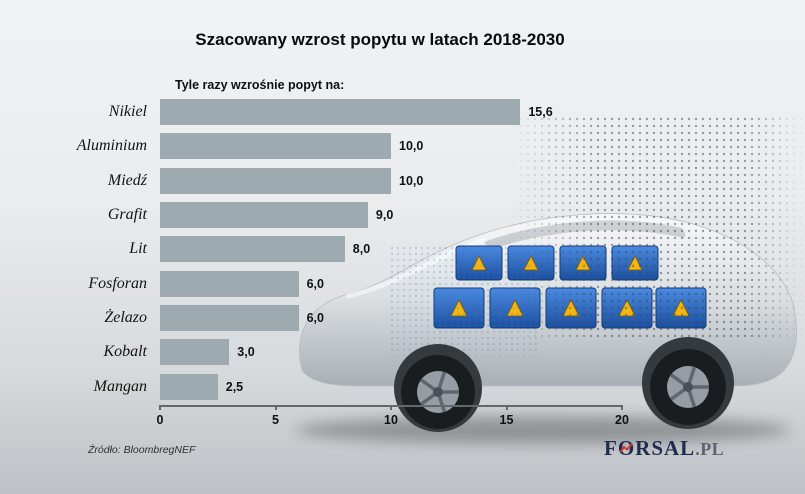 The width and height of the screenshot is (805, 494). I want to click on bar-row: Mangan 2,5, so click(402, 386).